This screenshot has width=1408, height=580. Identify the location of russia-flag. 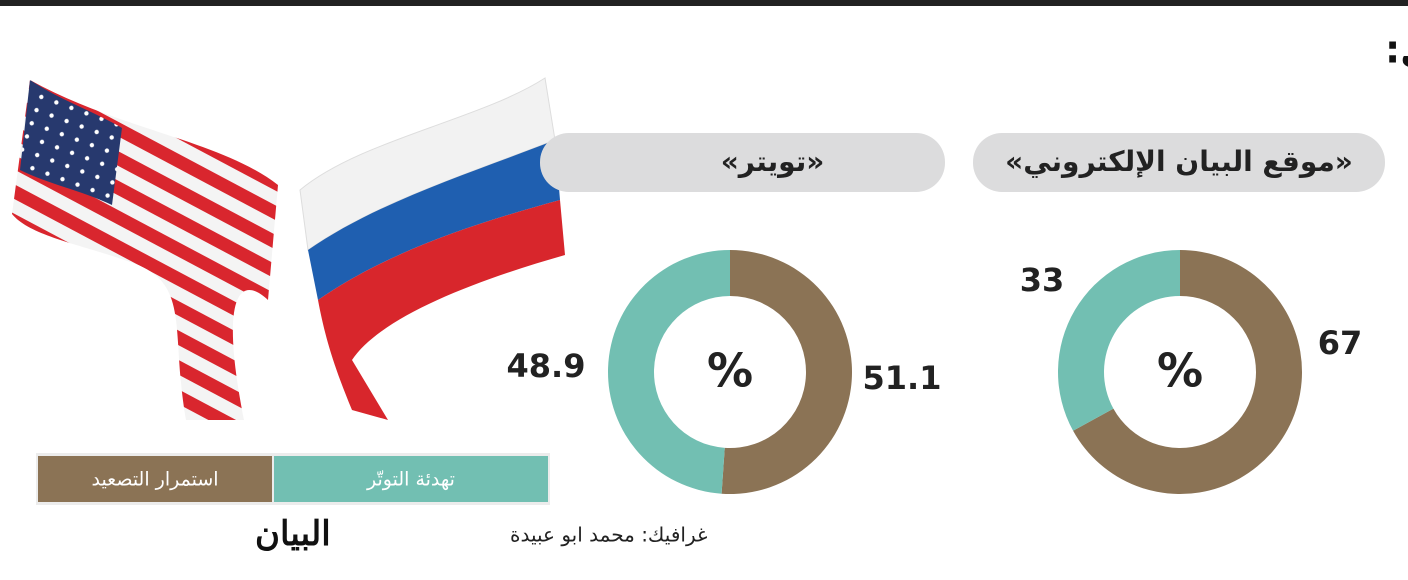
(432, 248).